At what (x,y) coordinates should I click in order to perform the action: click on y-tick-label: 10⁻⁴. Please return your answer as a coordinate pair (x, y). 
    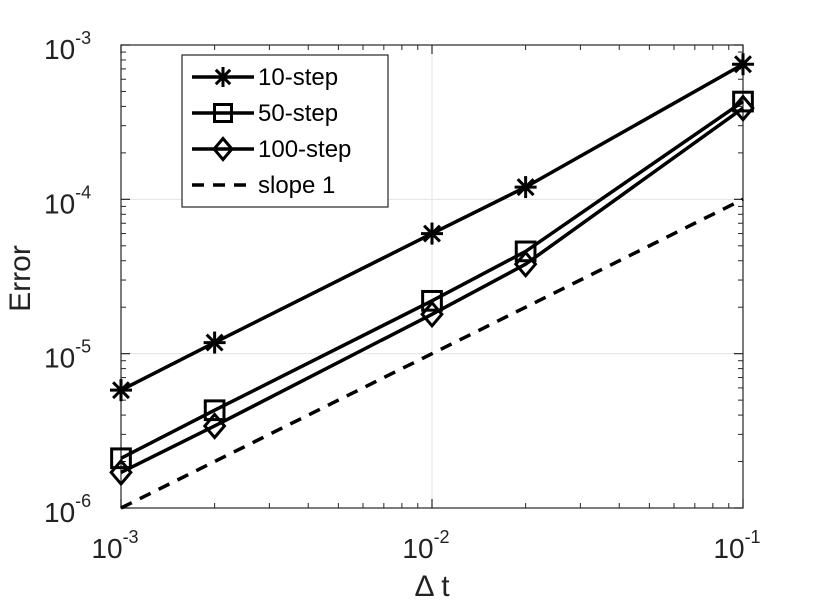
    Looking at the image, I should click on (67, 200).